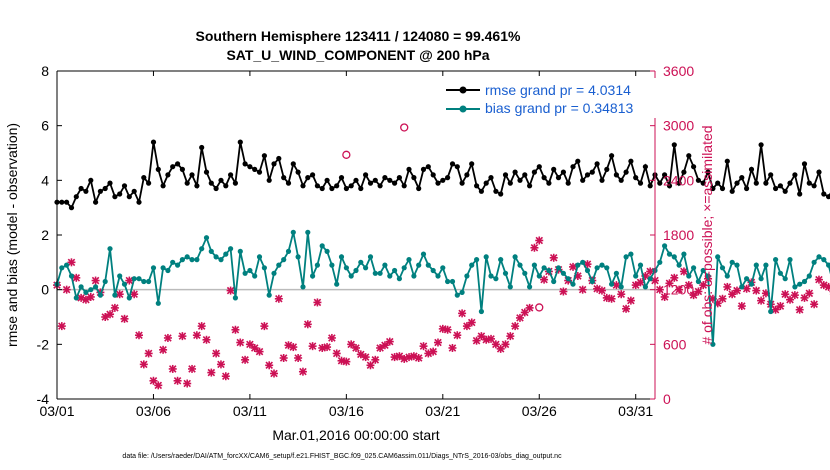 This screenshot has width=830, height=470. I want to click on y-tick-label-right: 1800, so click(678, 235).